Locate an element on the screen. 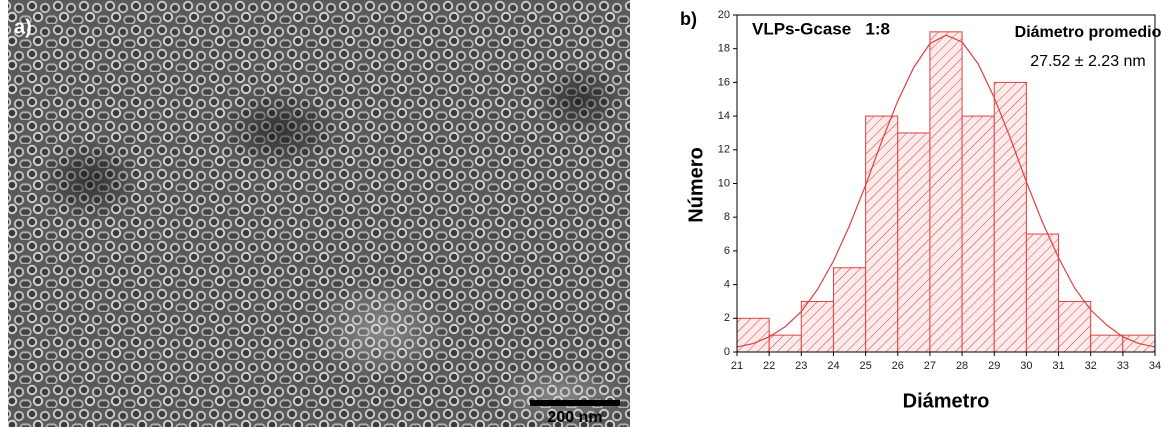  y-tick-label: 20 is located at coordinates (724, 15).